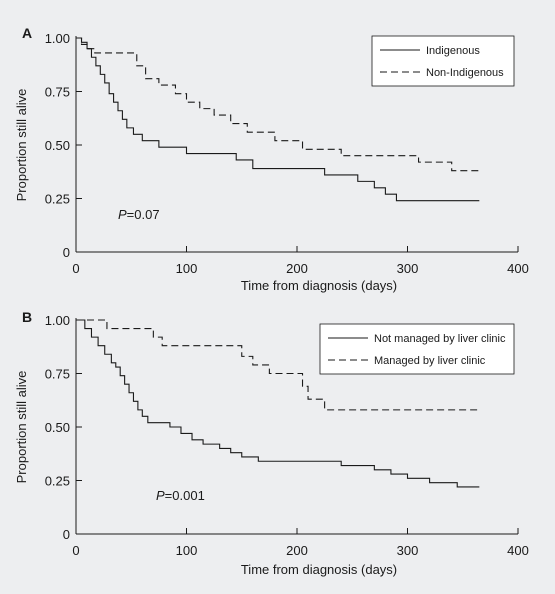  I want to click on legend-label-1: Not managed by liver clinic, so click(440, 339).